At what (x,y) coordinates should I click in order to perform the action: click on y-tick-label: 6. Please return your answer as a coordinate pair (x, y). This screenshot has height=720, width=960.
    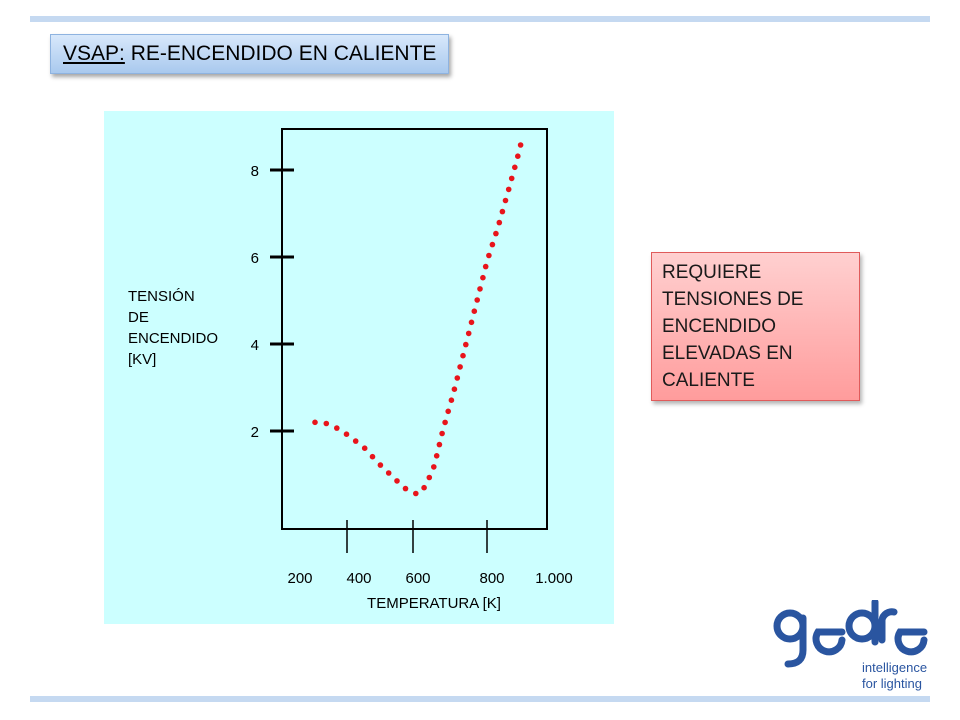
    Looking at the image, I should click on (255, 258).